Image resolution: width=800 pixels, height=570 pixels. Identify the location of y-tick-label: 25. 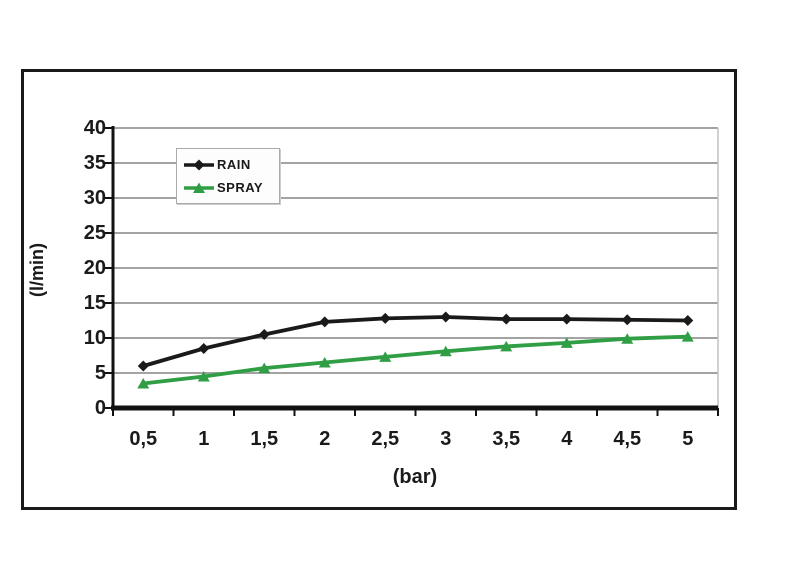
(94, 233).